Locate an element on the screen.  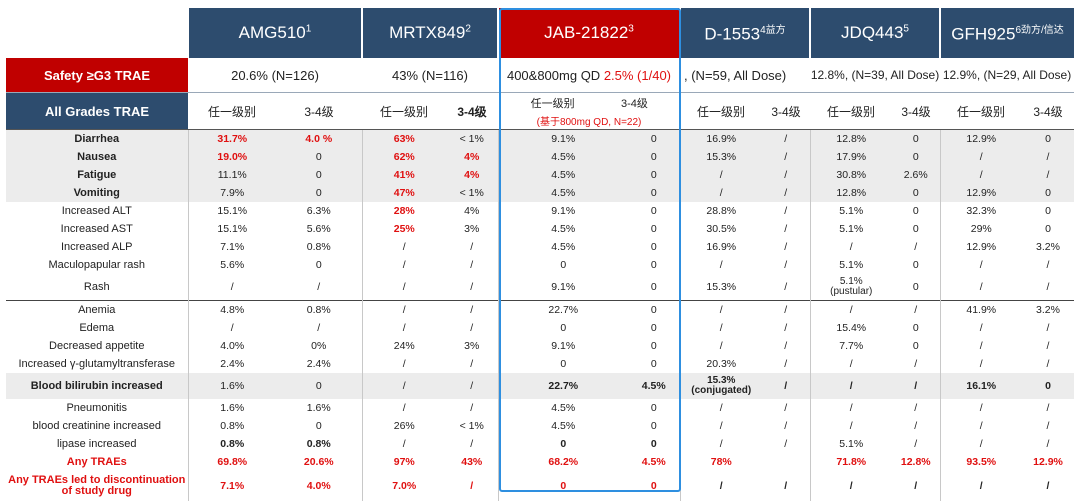
table-cell-value: 15.3% is located at coordinates (721, 380).